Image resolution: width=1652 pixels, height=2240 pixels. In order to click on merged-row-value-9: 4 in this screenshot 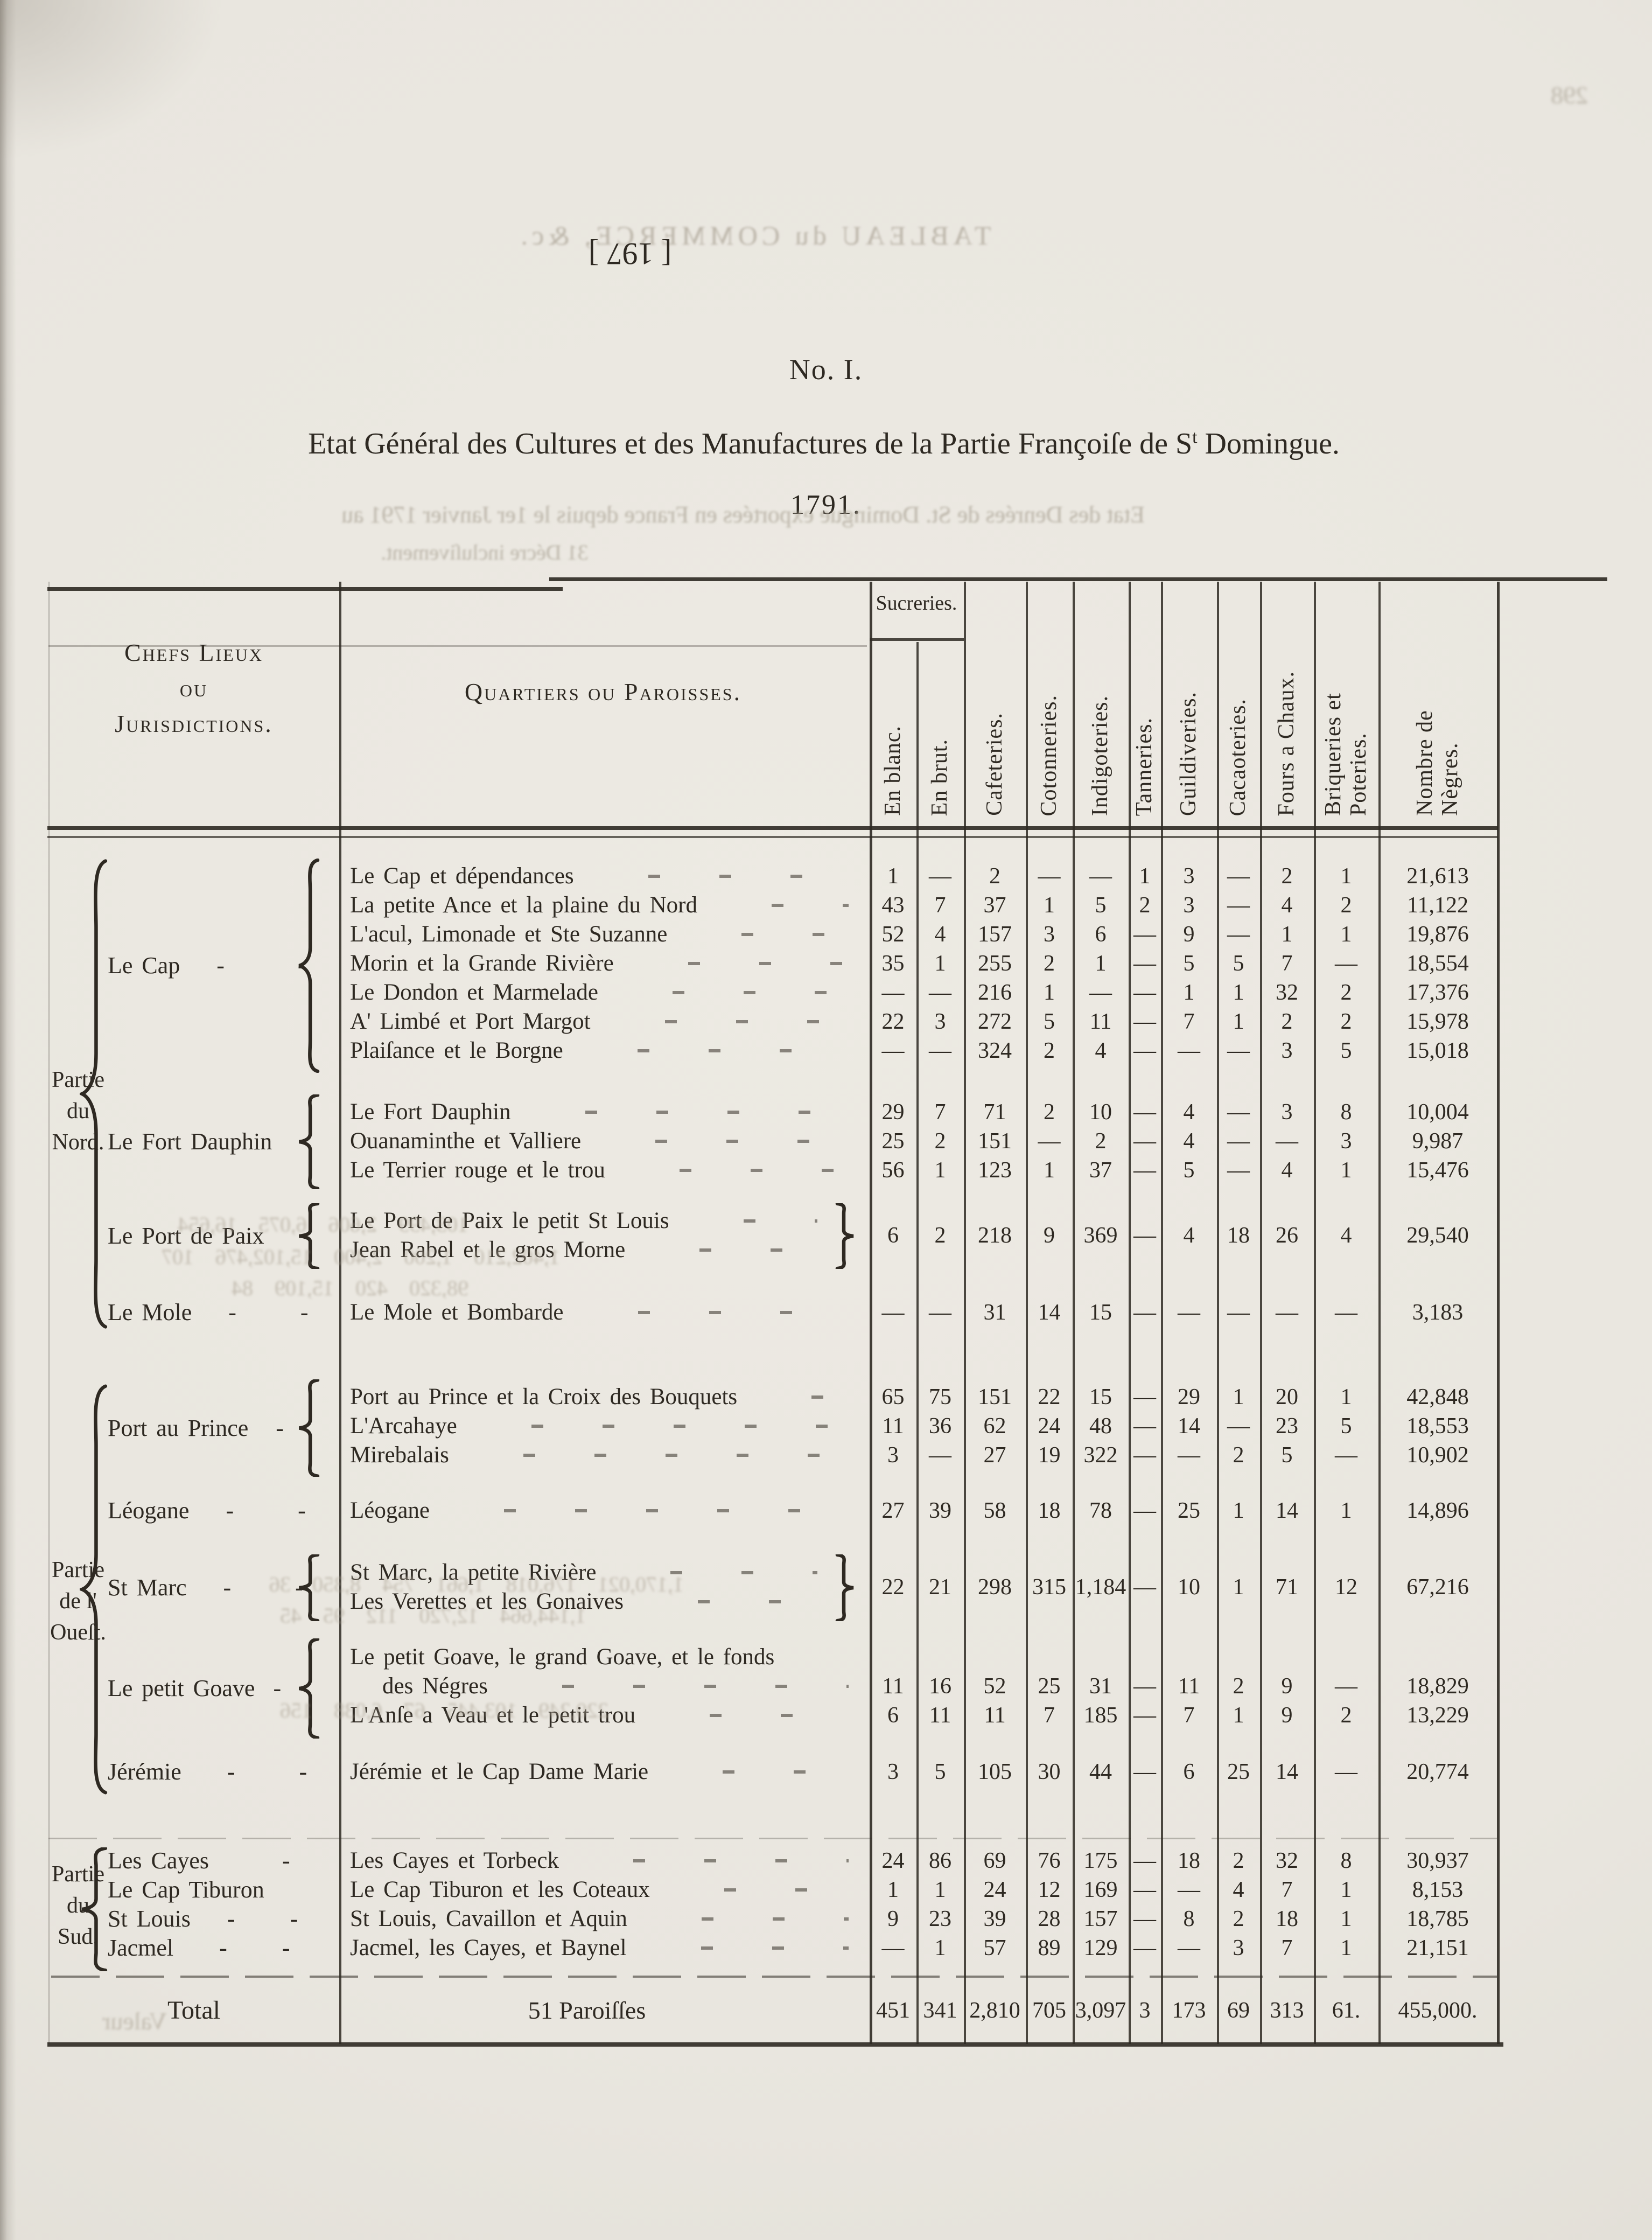, I will do `click(1346, 1235)`.